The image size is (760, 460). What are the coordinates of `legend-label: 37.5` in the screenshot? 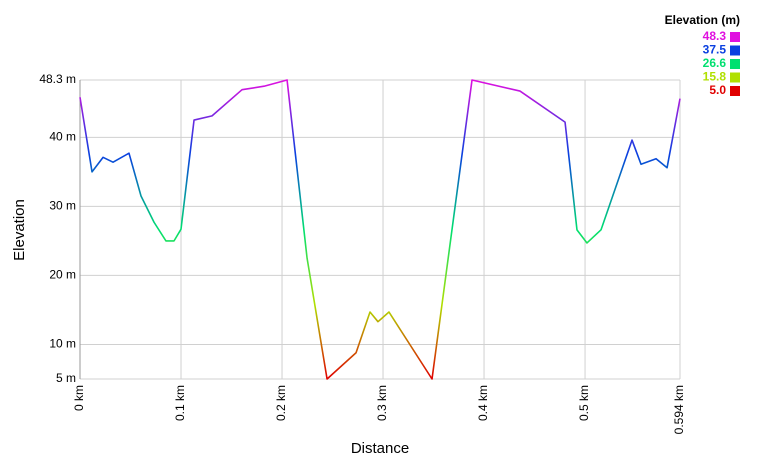 It's located at (715, 50).